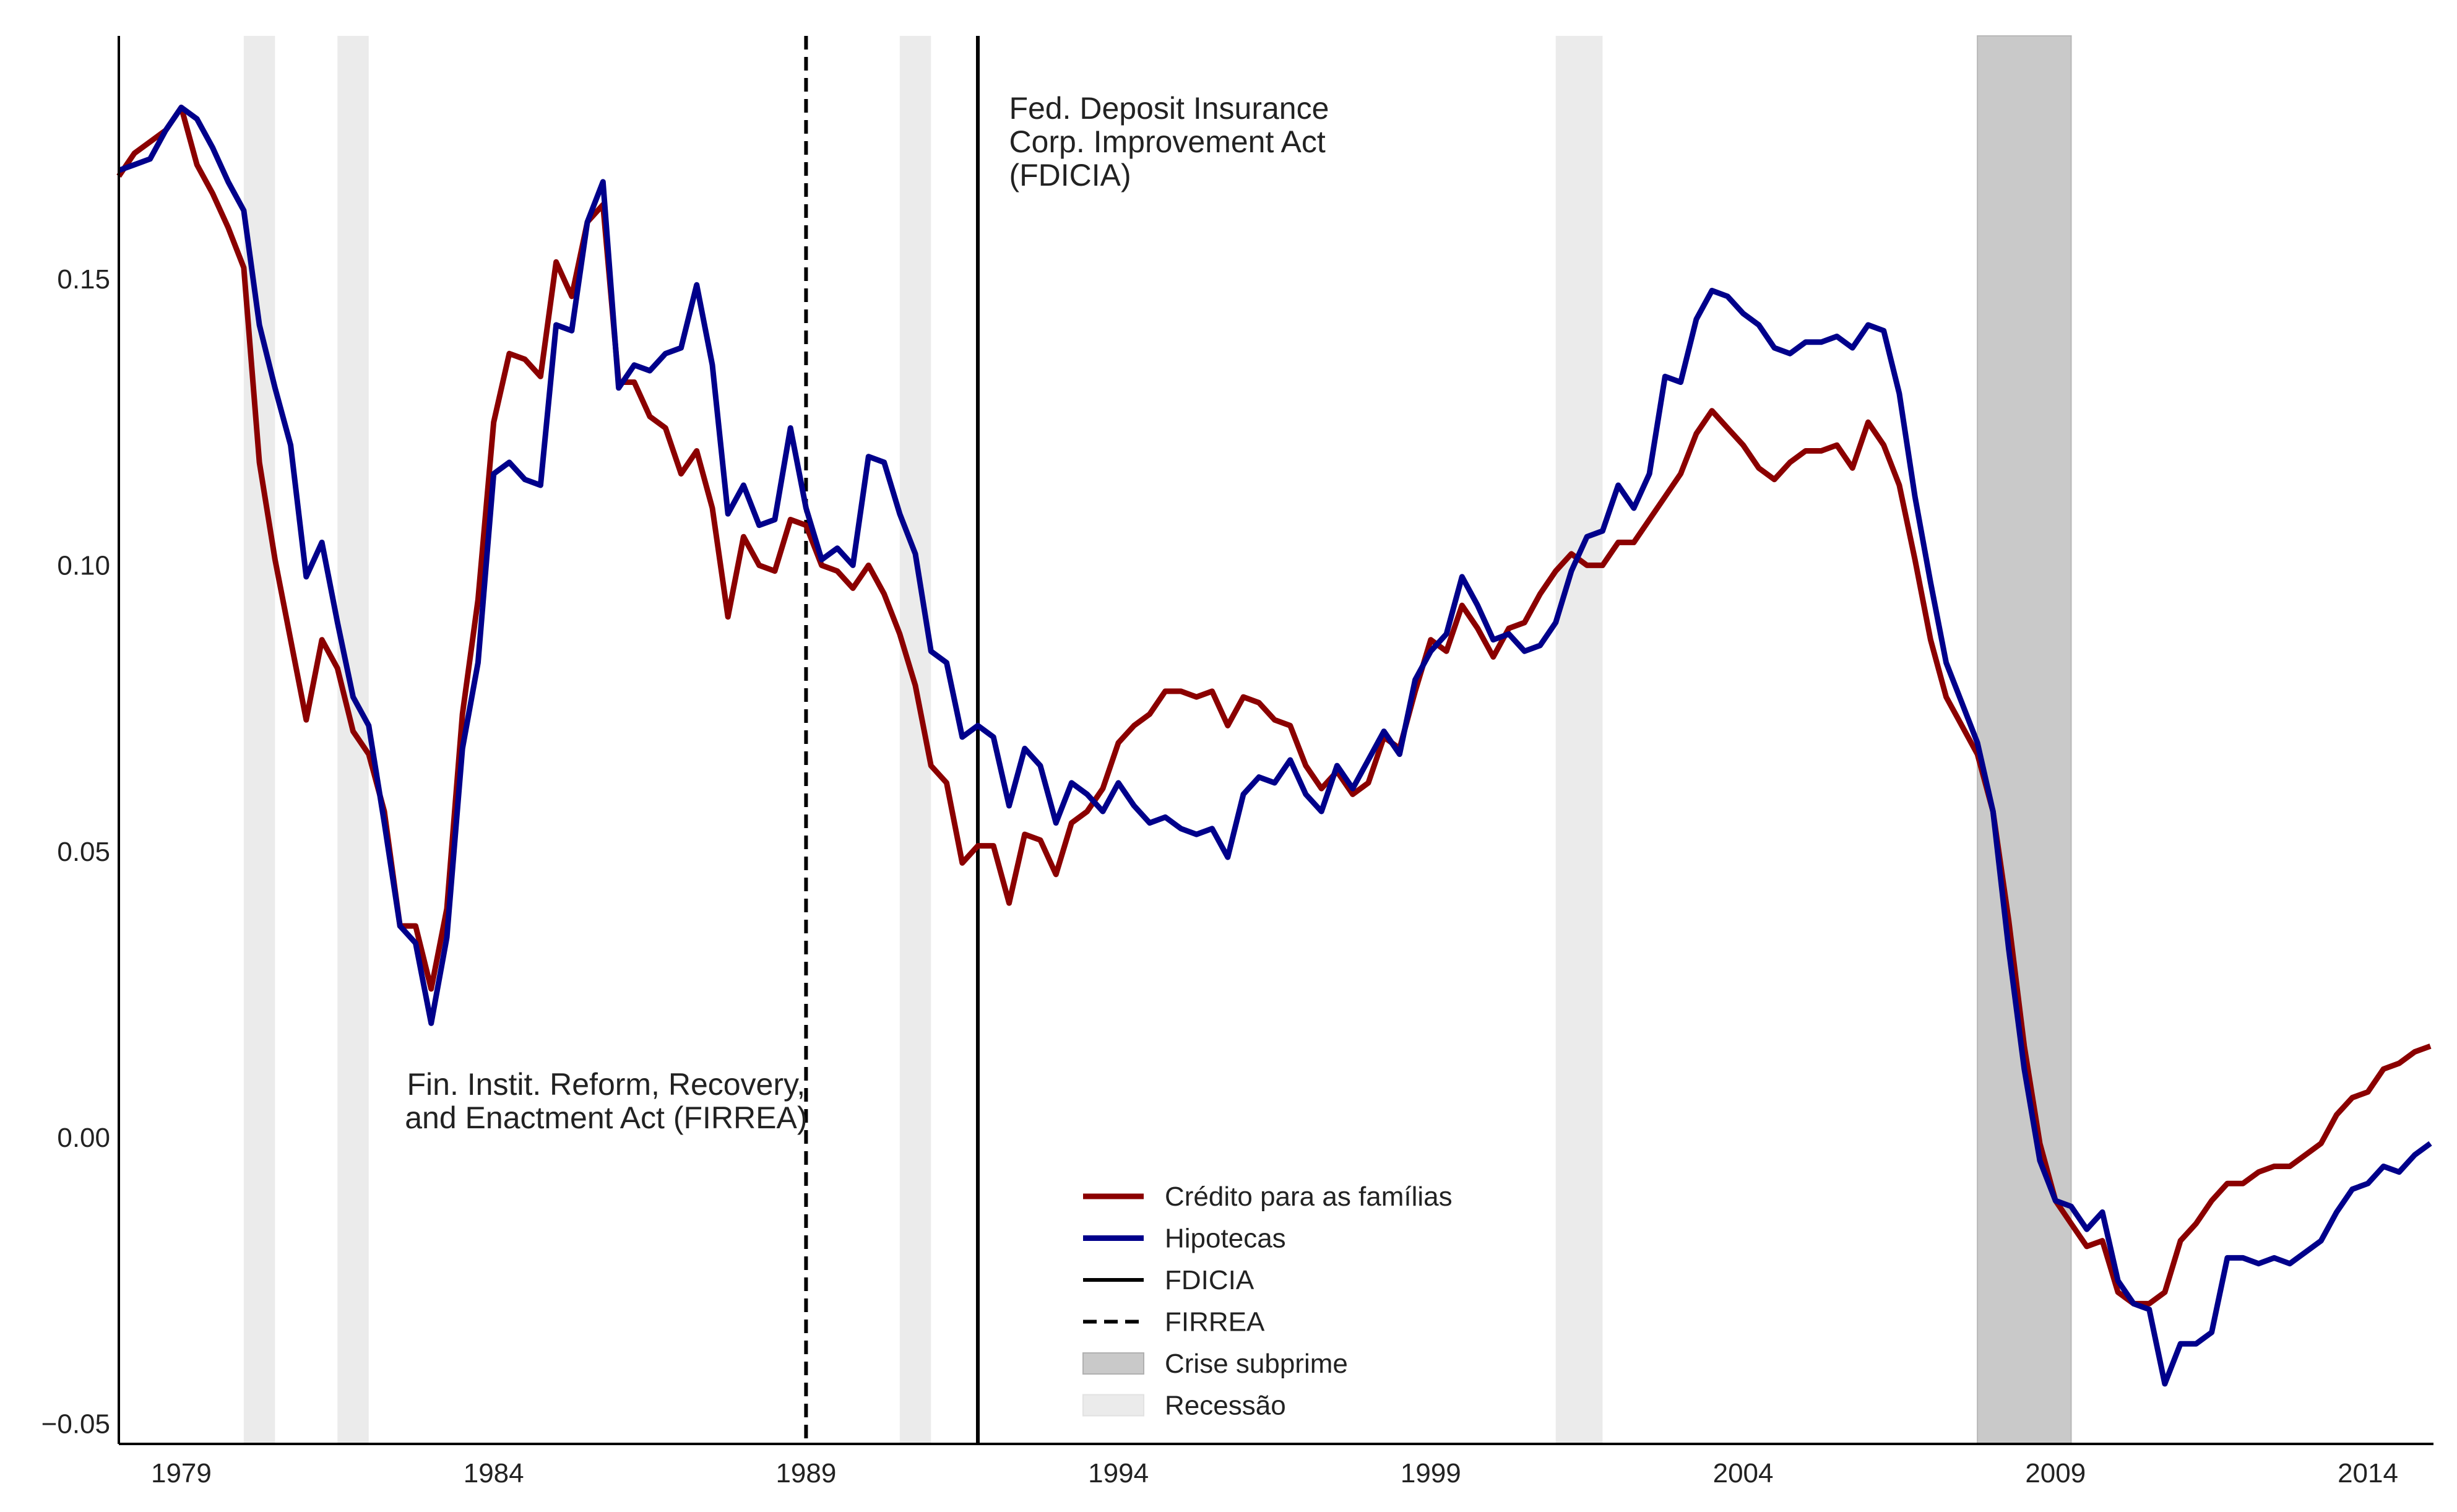 This screenshot has height=1512, width=2457. I want to click on x-tick-label: 1999, so click(1431, 1473).